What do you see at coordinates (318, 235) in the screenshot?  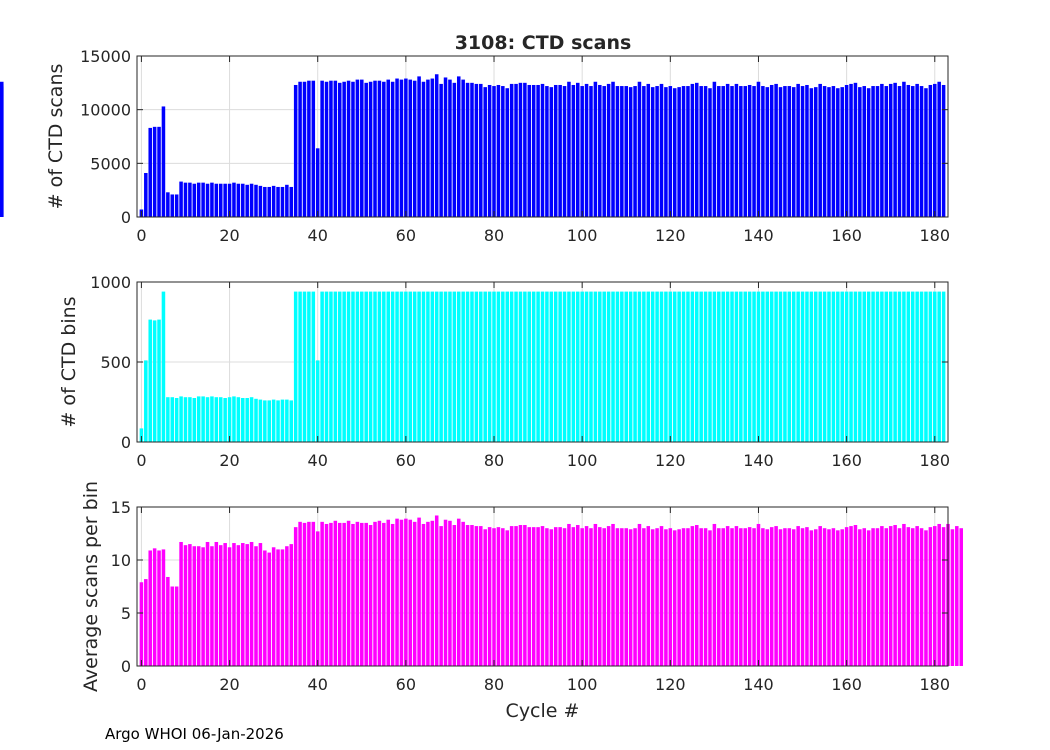 I see `x-tick-label: 40` at bounding box center [318, 235].